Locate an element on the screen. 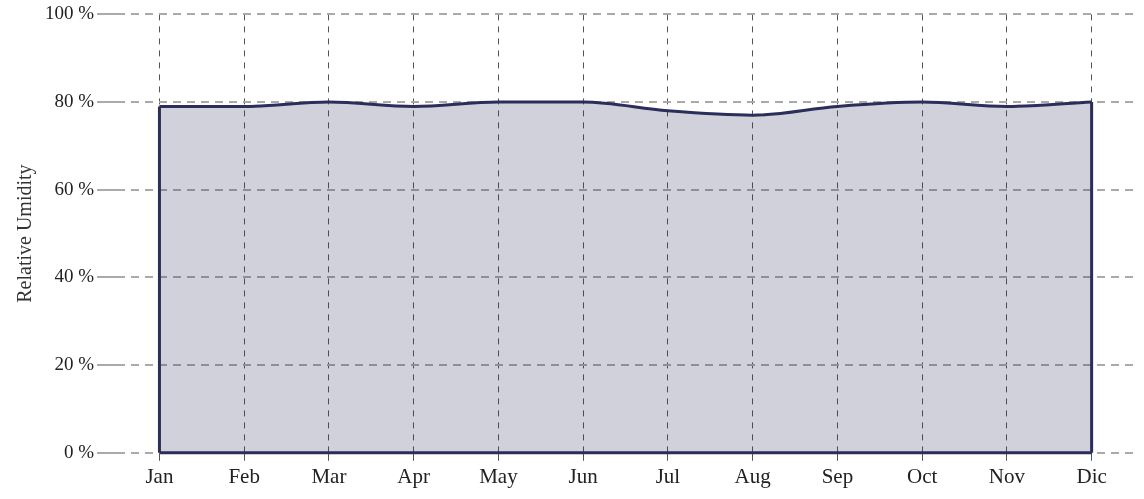 The height and width of the screenshot is (499, 1144). x-tick-label: Mar is located at coordinates (329, 475).